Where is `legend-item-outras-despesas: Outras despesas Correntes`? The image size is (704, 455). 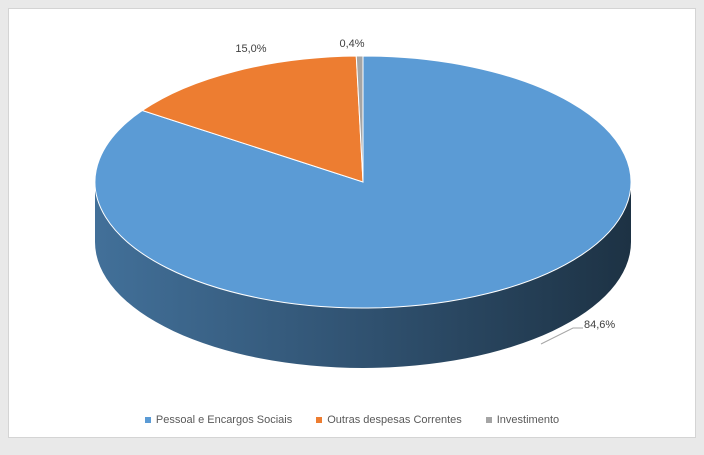
legend-item-outras-despesas: Outras despesas Correntes is located at coordinates (389, 420).